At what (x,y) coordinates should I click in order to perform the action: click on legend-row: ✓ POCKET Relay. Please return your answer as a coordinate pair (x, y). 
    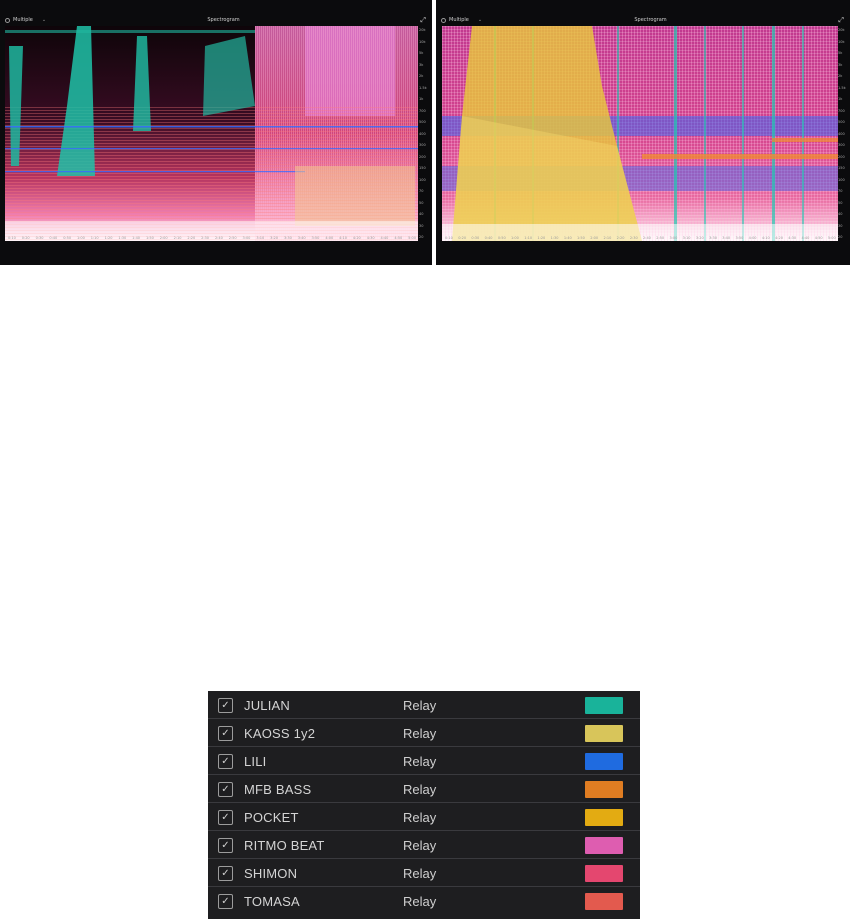
    Looking at the image, I should click on (424, 817).